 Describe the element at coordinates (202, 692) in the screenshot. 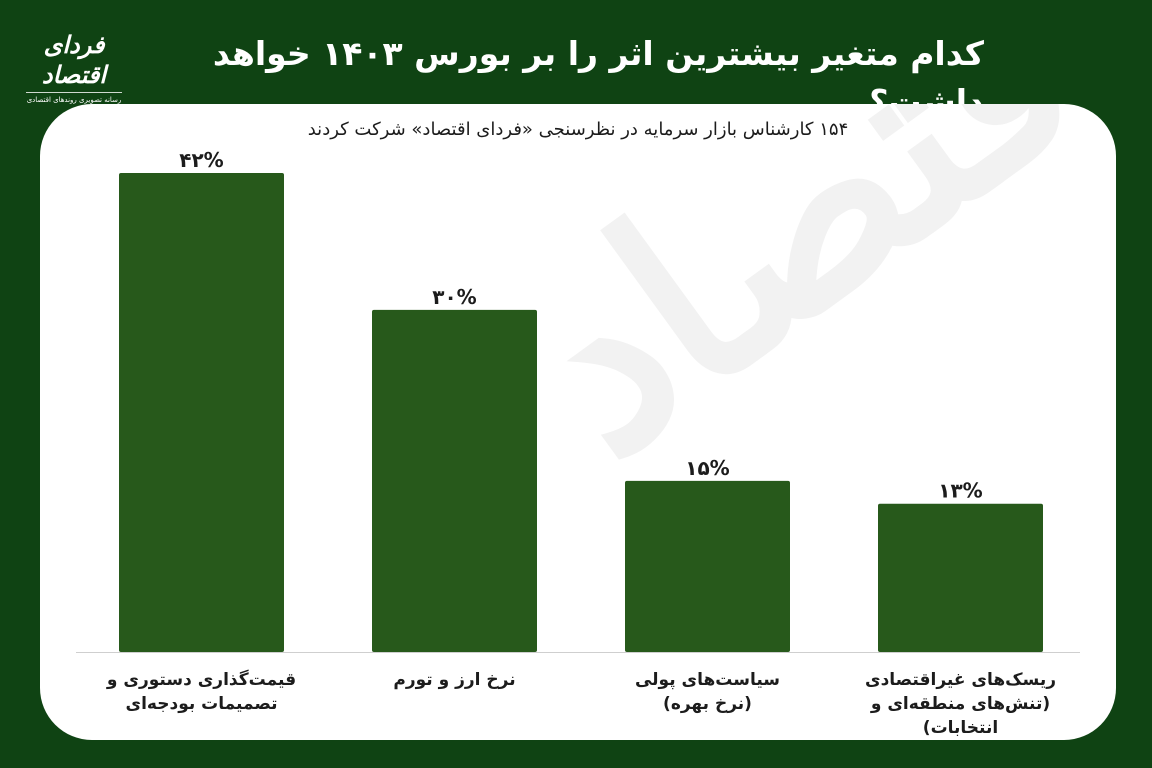

I see `category-label: قیمت‌گذاری دستوری و تصمیمات بودجه‌ای` at that location.